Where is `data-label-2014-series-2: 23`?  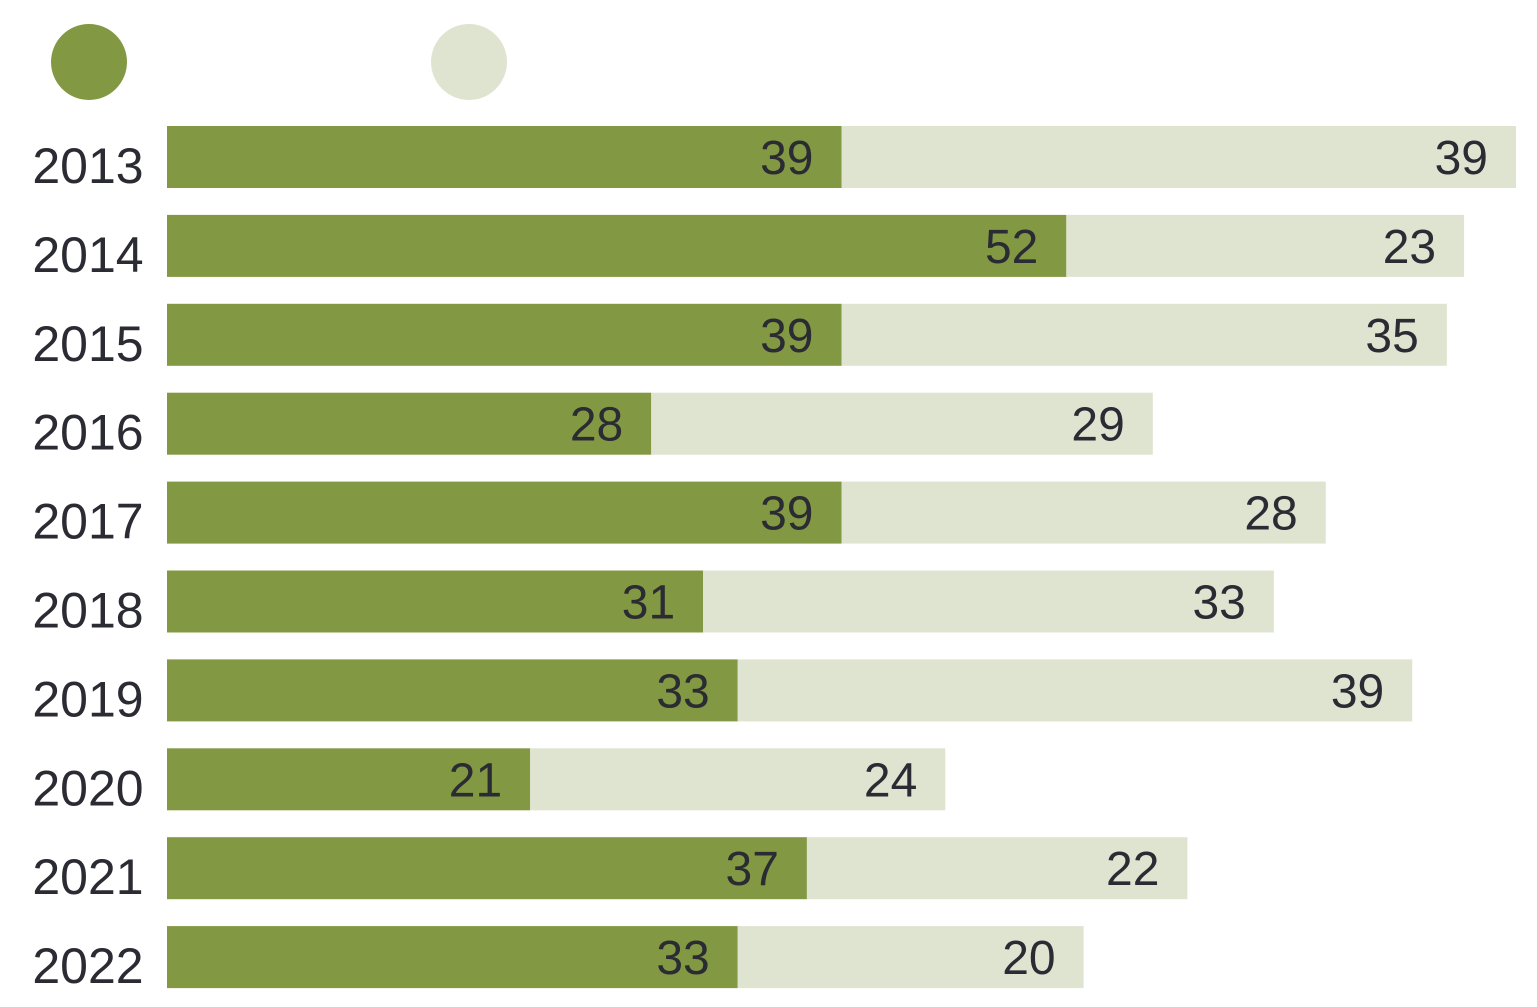
data-label-2014-series-2: 23 is located at coordinates (1409, 247).